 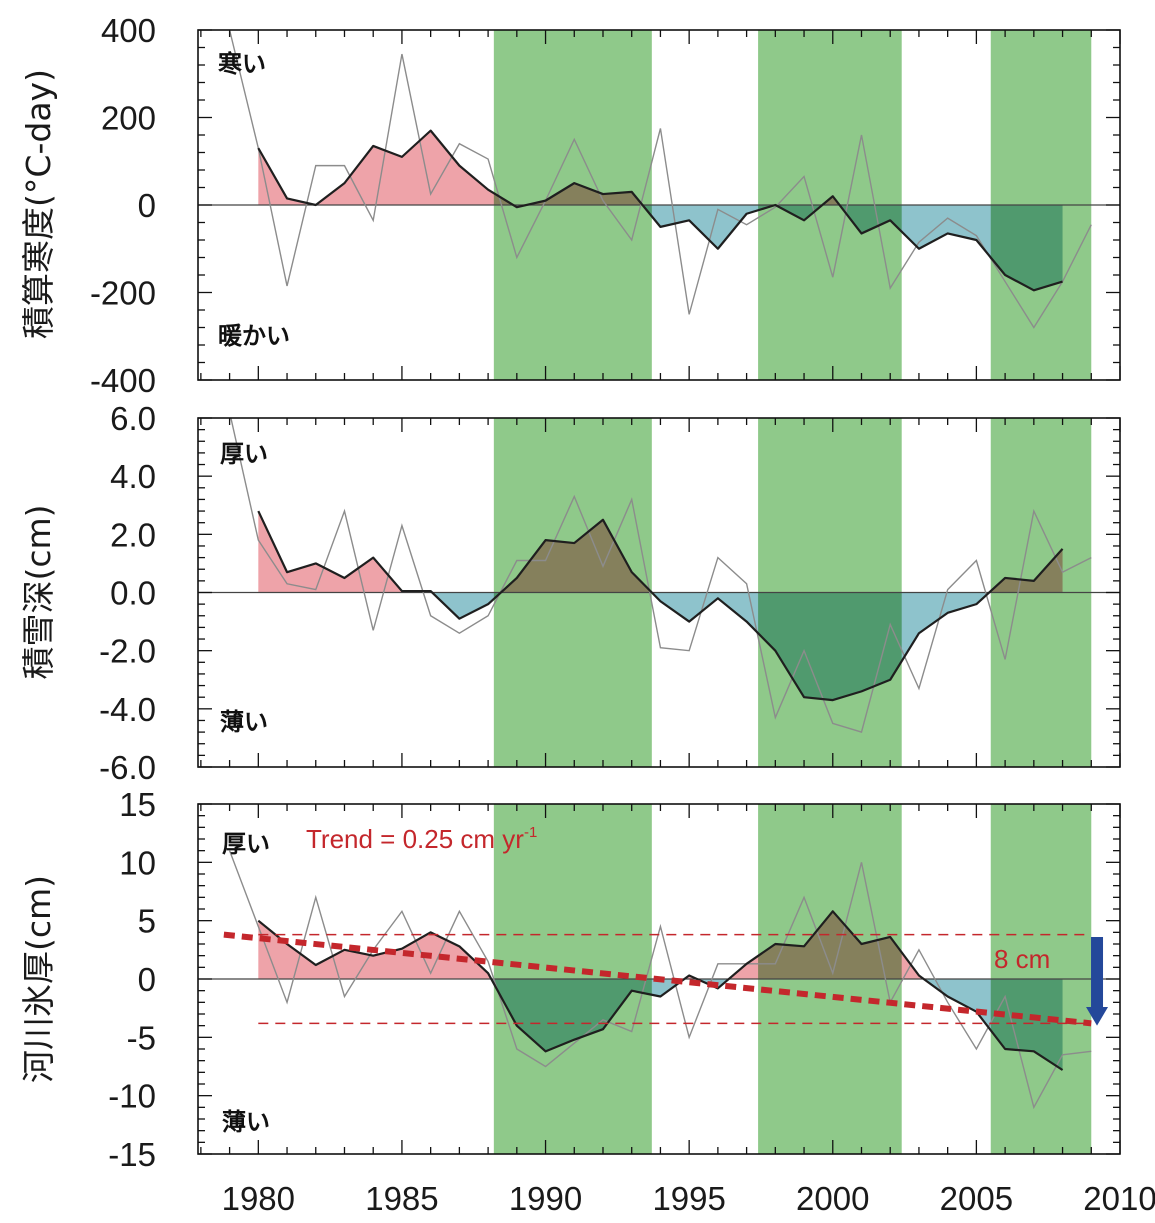 What do you see at coordinates (38, 542) in the screenshot?
I see `panel-2-ylabel-unit: (cm)` at bounding box center [38, 542].